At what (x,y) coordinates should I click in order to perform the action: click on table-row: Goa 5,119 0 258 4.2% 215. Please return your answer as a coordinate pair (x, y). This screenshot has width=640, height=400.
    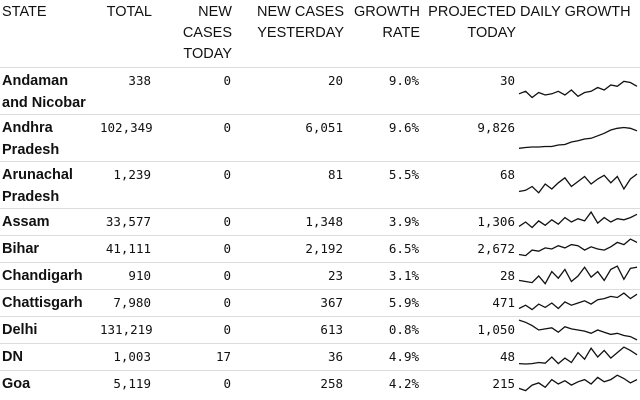
    Looking at the image, I should click on (320, 383).